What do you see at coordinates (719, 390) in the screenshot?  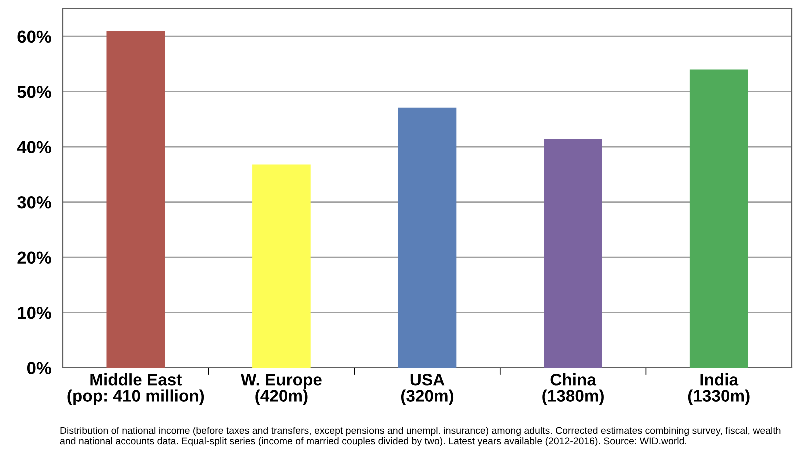 I see `x-tick-label: India (1330m)` at bounding box center [719, 390].